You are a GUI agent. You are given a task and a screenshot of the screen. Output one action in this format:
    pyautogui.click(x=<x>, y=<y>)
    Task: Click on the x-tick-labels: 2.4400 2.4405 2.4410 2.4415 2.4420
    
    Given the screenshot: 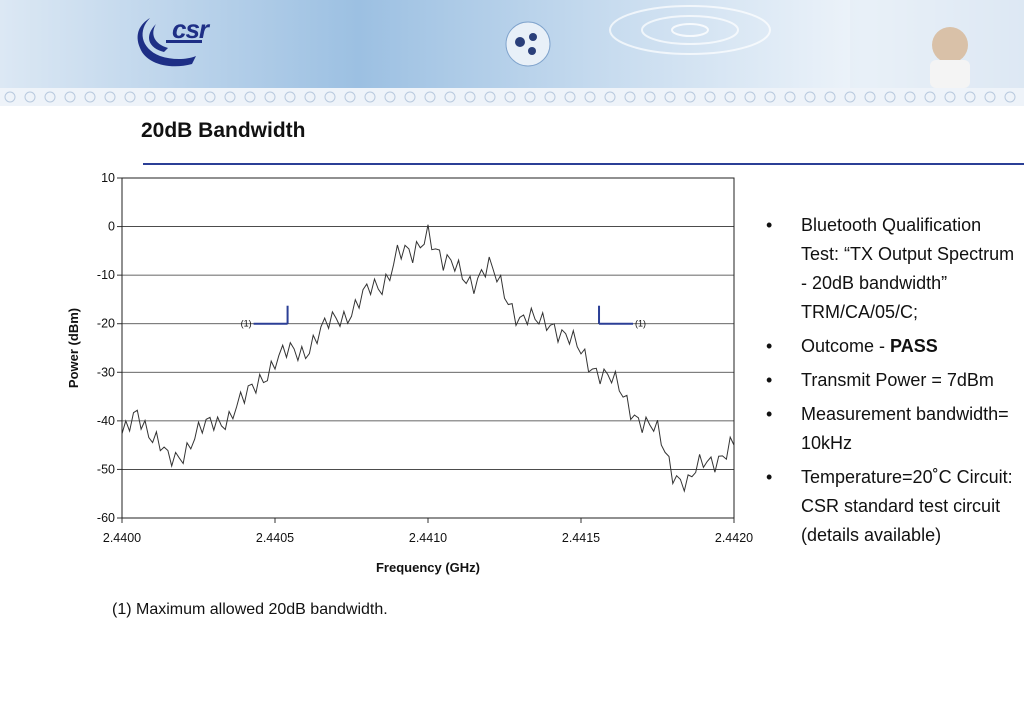 What is the action you would take?
    pyautogui.click(x=428, y=538)
    